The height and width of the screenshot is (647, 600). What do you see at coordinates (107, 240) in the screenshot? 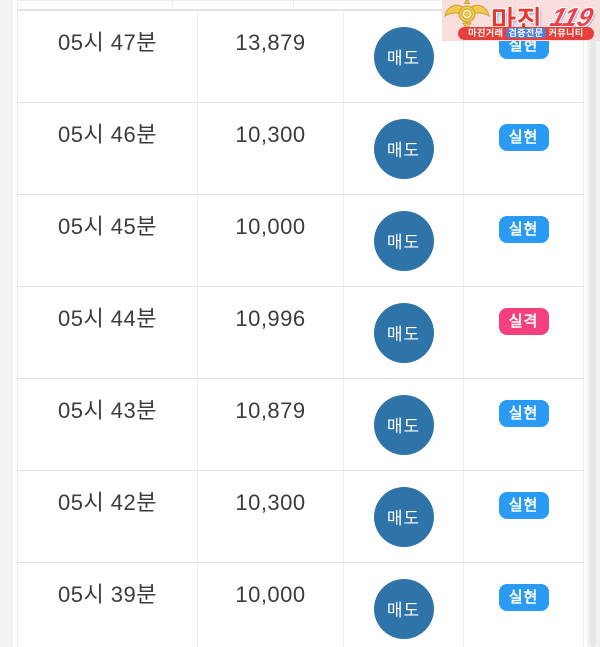
I see `trade-time: 05시 45분` at bounding box center [107, 240].